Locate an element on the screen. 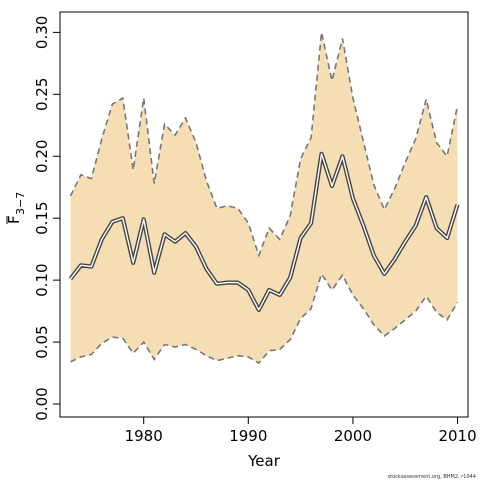 This screenshot has height=480, width=480. y-axis: 0.00 0.05 0.10 0.15 0.20 0.25 0.30 is located at coordinates (46, 218).